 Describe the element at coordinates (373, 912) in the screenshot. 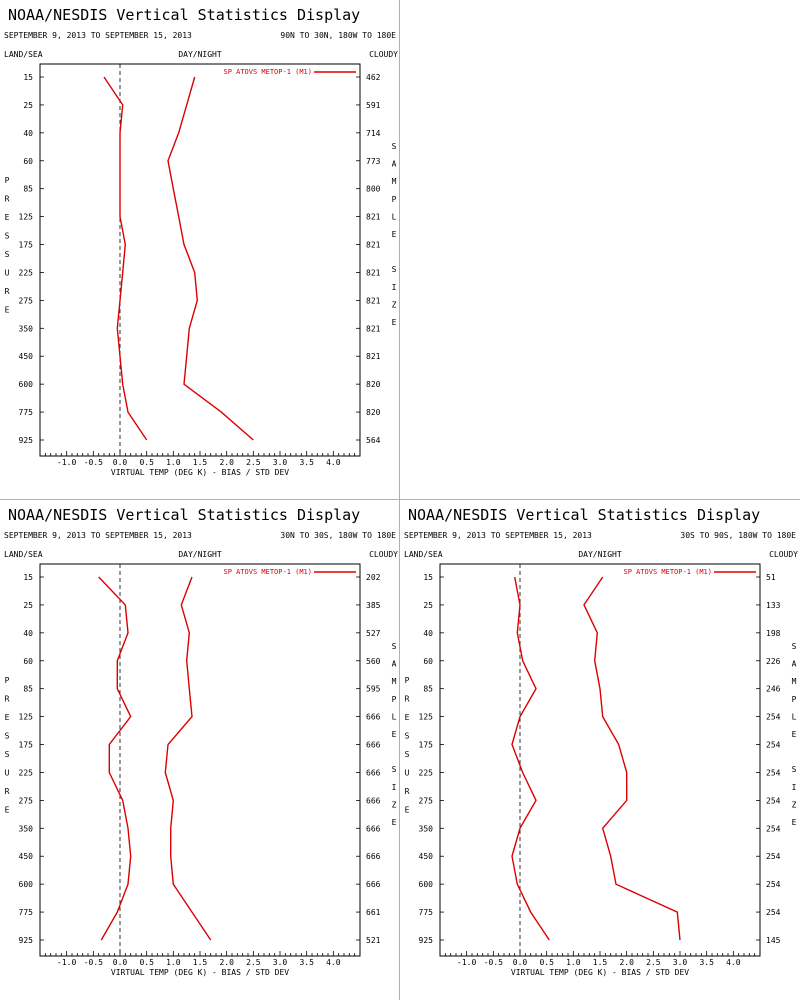

I see `sample-size-label: 661` at that location.